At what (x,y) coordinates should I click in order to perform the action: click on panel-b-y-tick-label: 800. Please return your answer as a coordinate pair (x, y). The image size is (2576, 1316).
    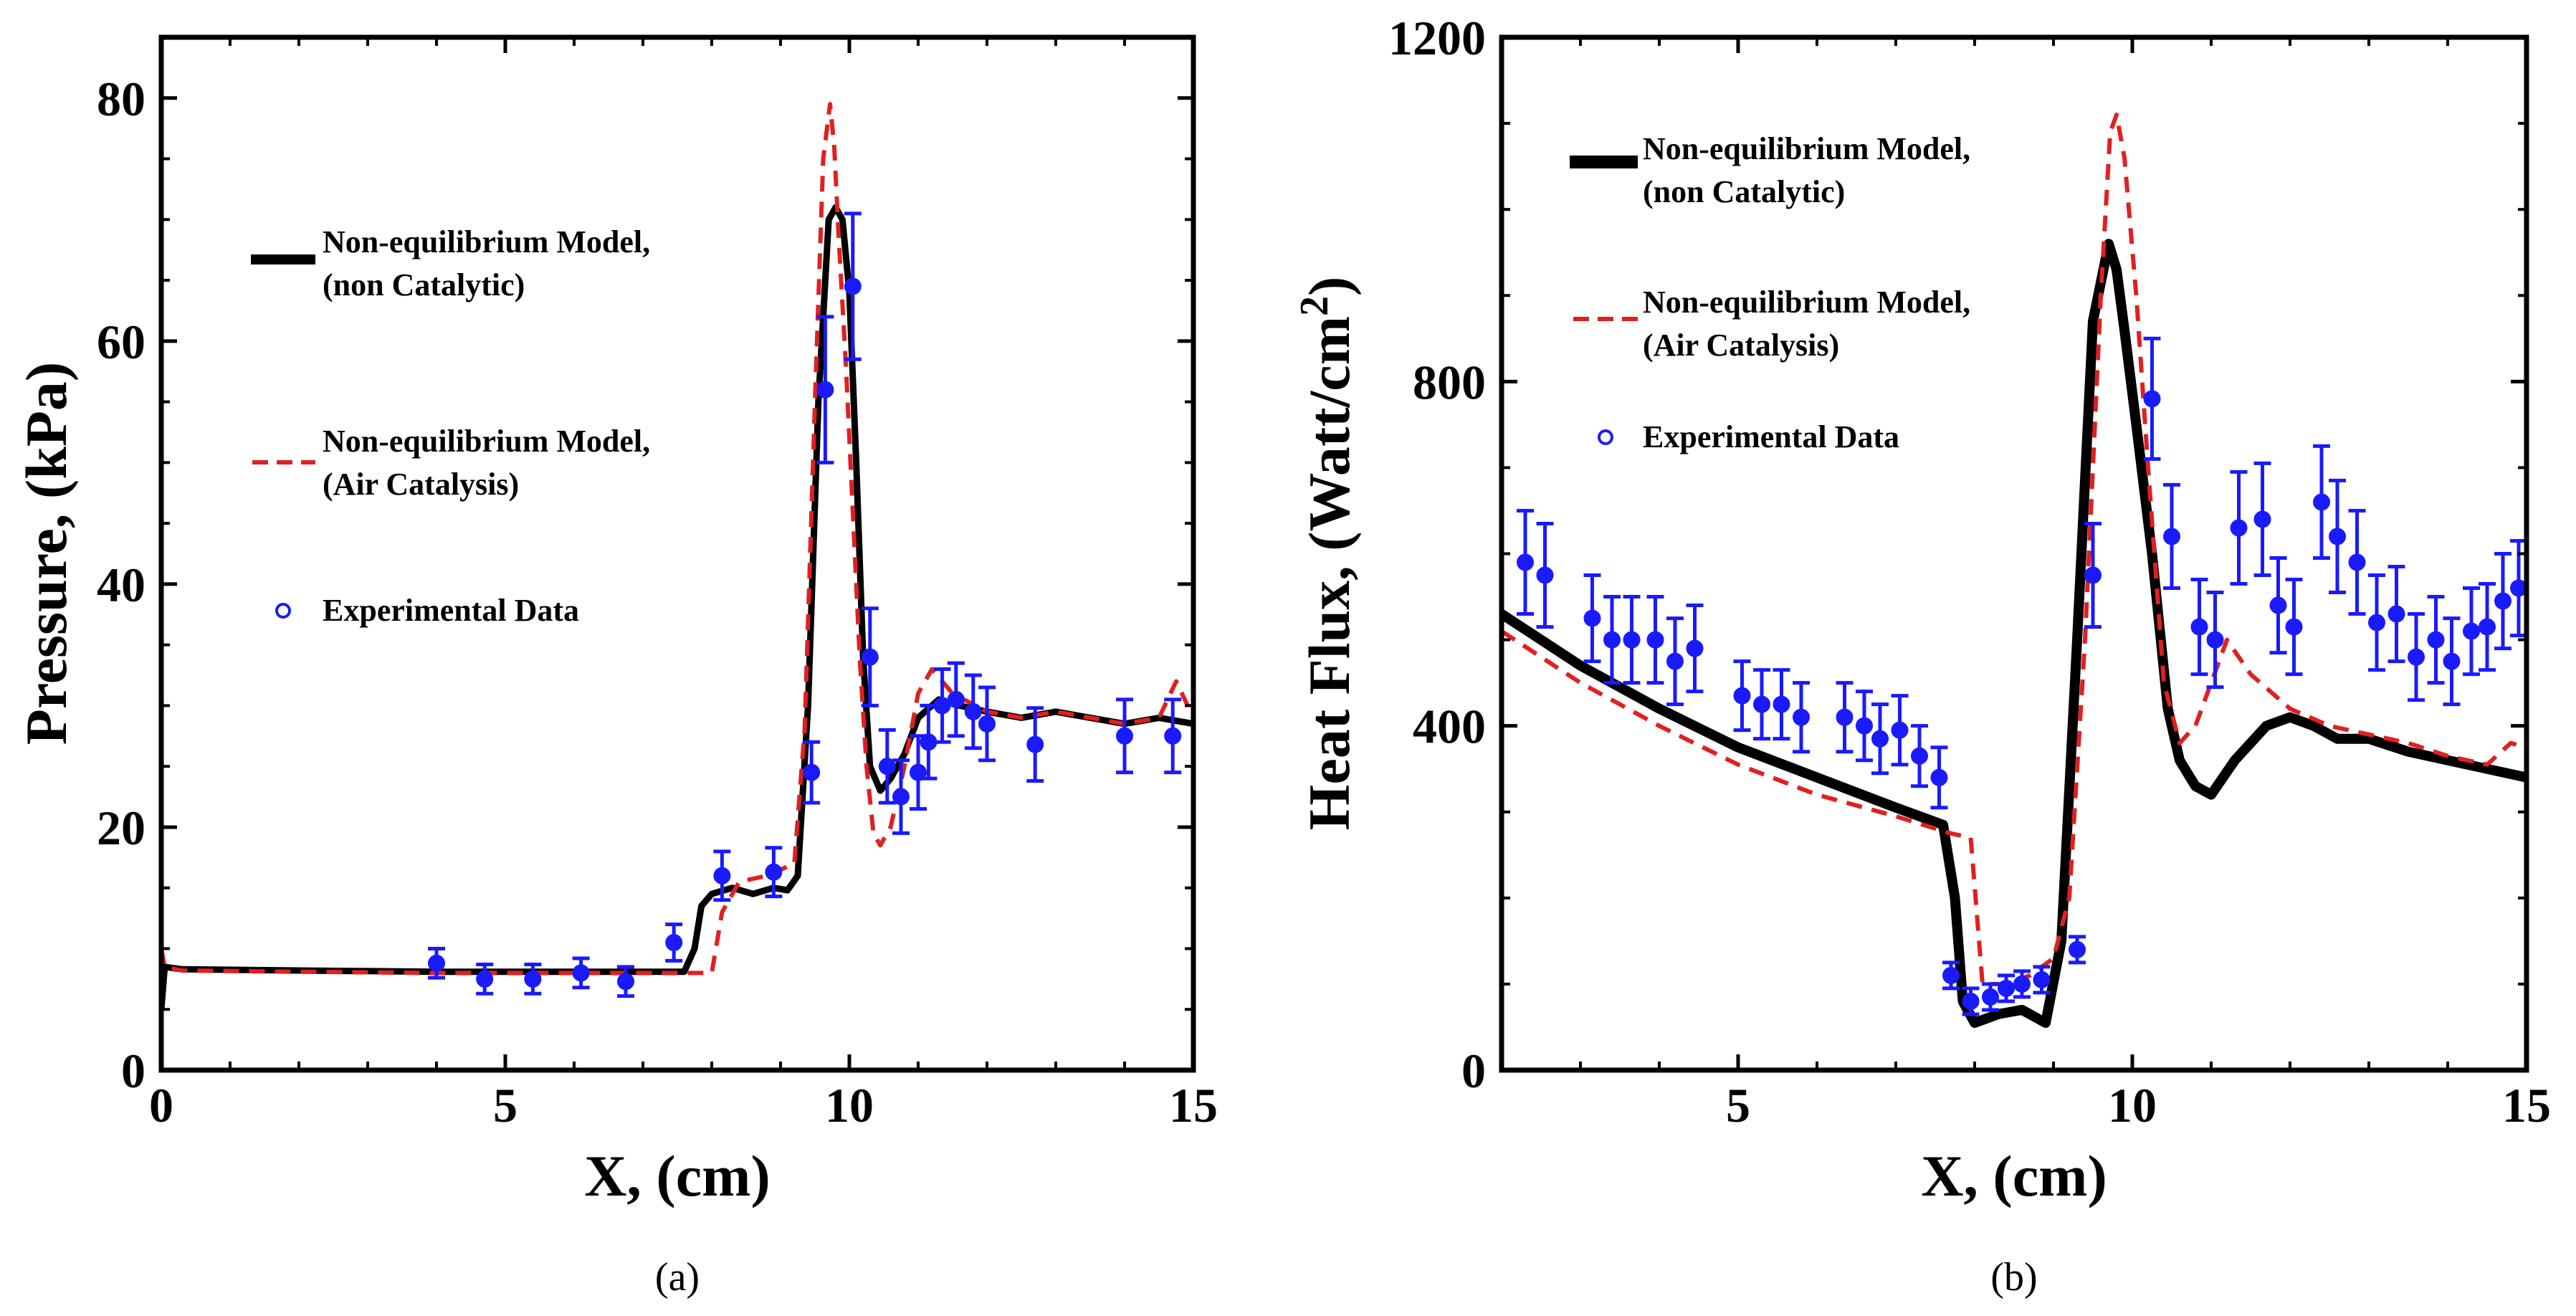
    Looking at the image, I should click on (1449, 382).